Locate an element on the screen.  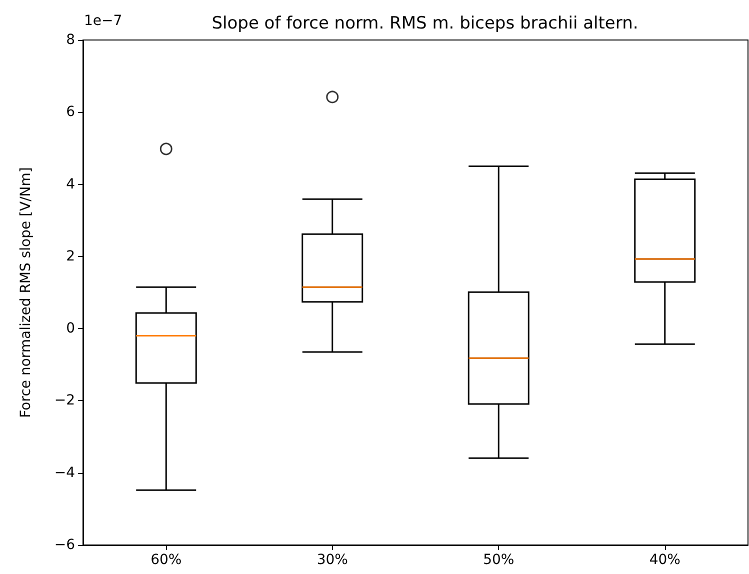
y-tick-label: 4 is located at coordinates (71, 184).